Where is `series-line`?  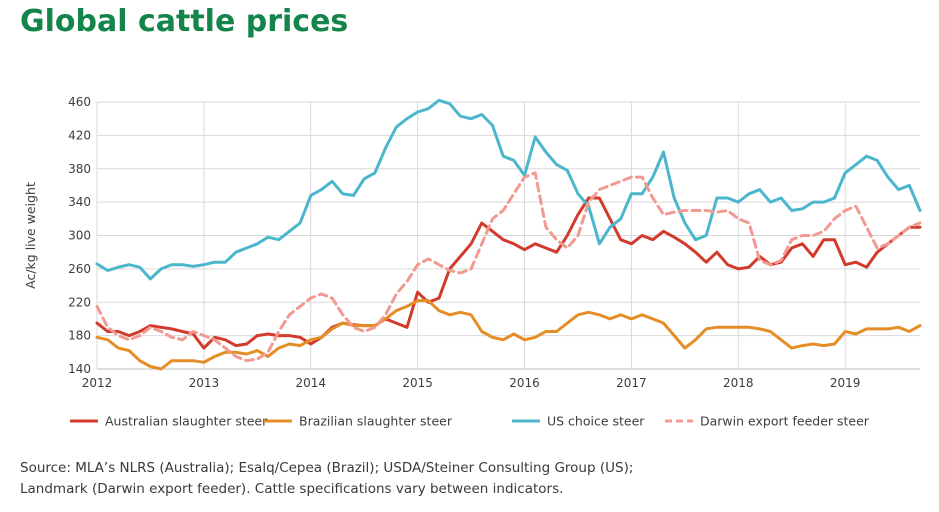 series-line is located at coordinates (508, 335).